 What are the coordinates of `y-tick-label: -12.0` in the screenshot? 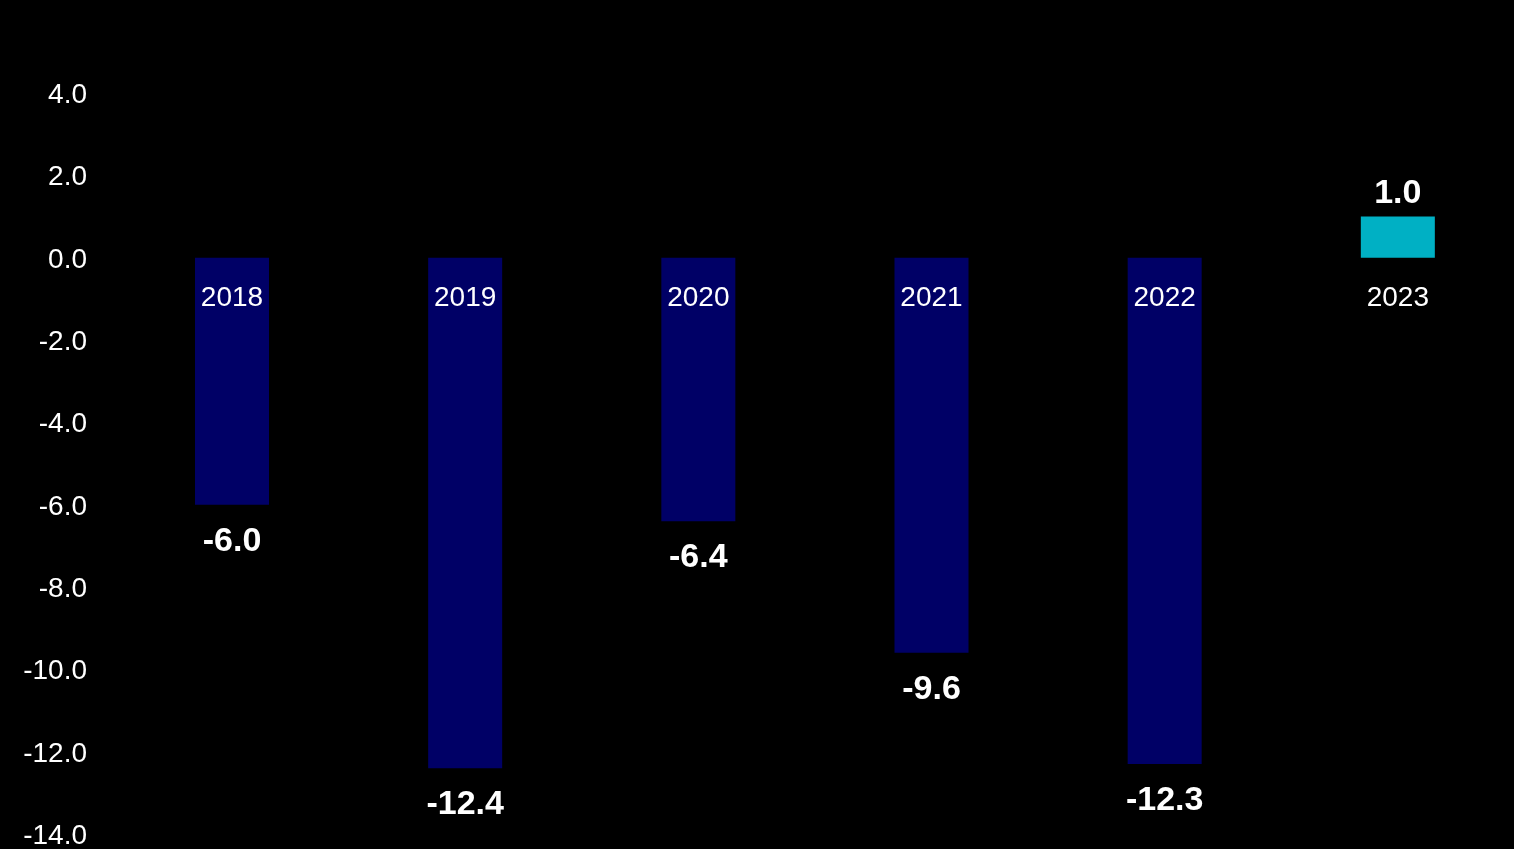 It's located at (55, 752).